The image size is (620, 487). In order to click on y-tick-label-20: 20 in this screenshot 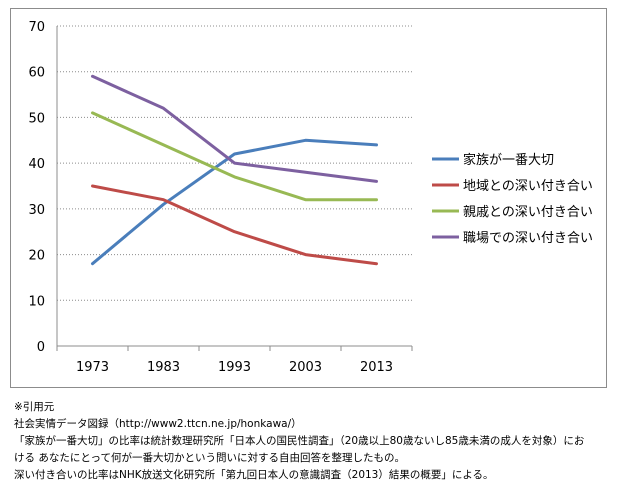, I will do `click(36, 256)`.